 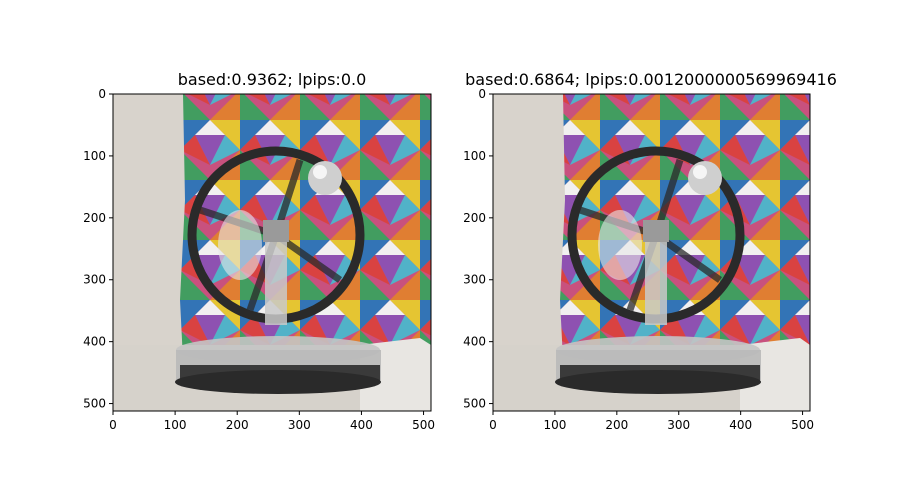 I want to click on subplot-1-title: based:0.9362; lpips:0.0, so click(x=272, y=79).